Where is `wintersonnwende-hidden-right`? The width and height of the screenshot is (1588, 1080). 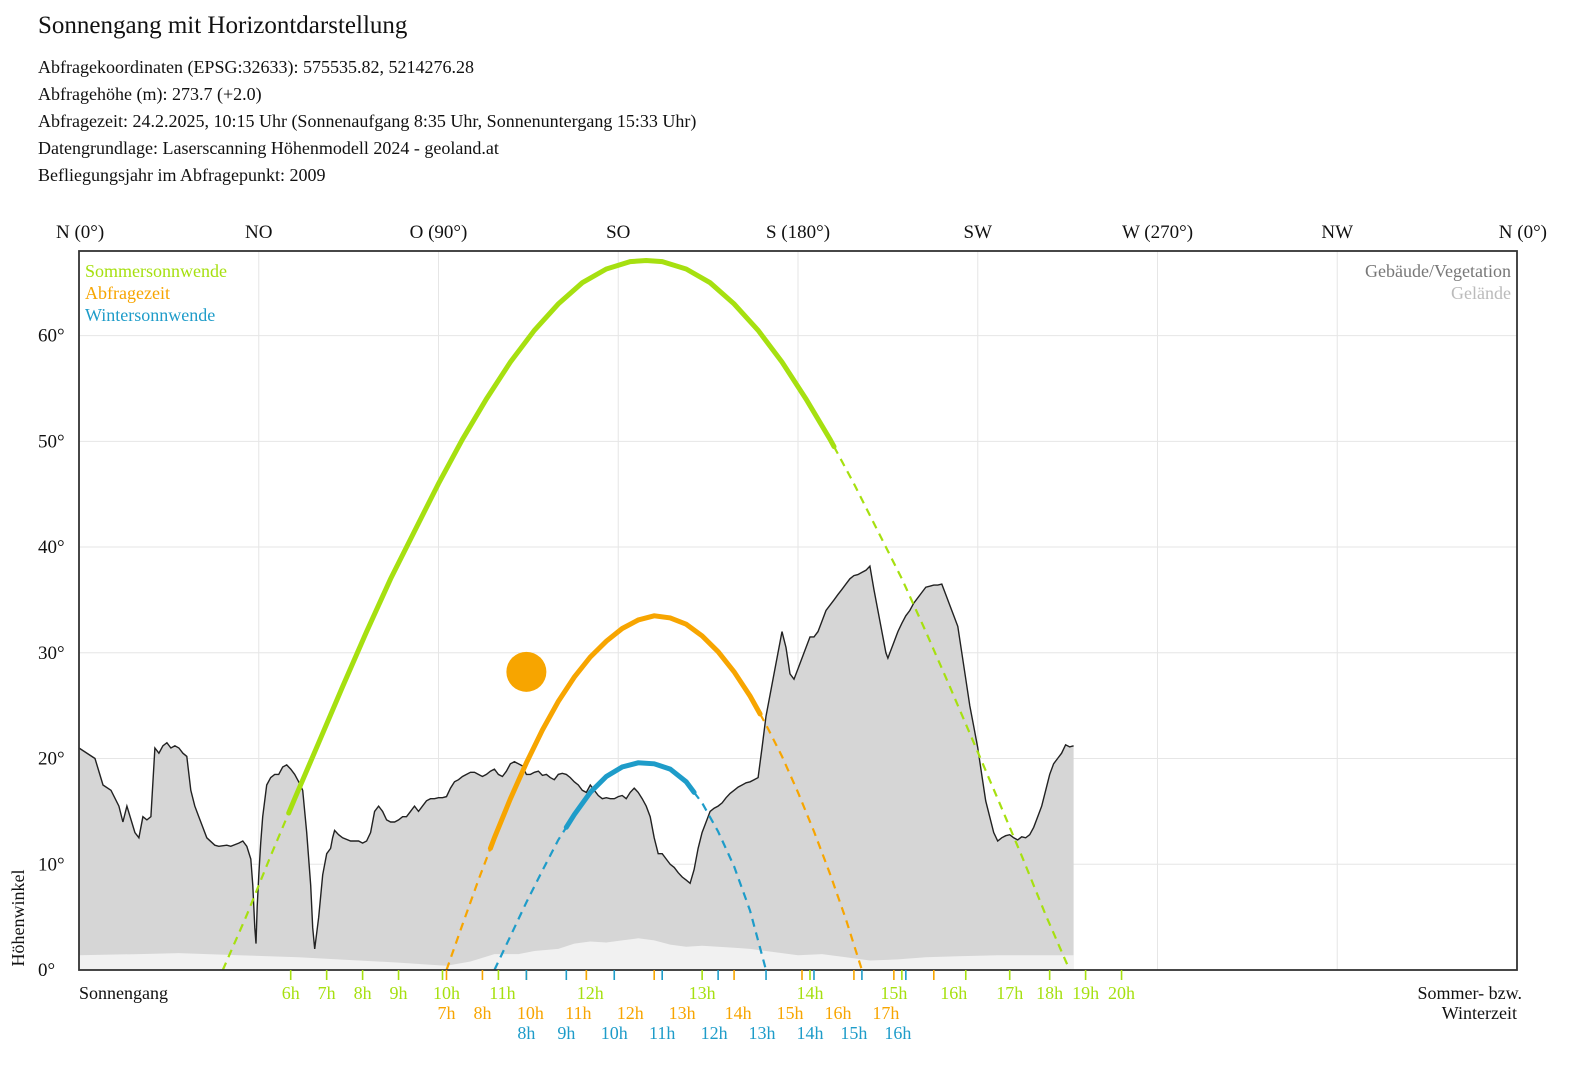 wintersonnwende-hidden-right is located at coordinates (730, 881).